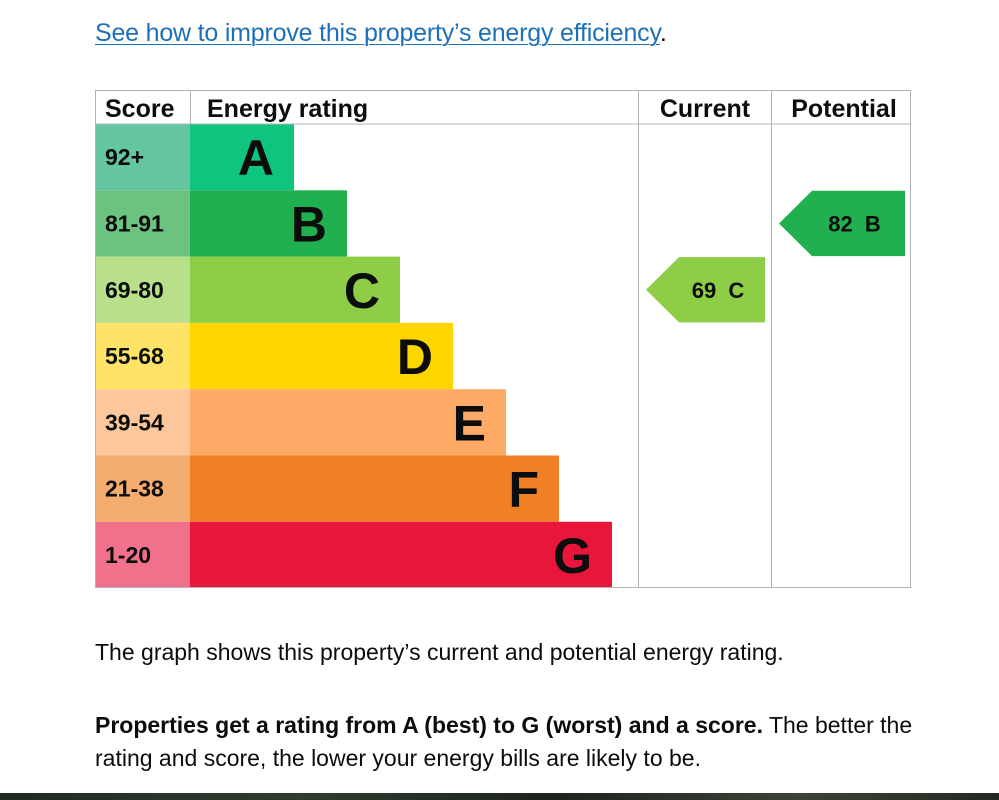 This screenshot has height=800, width=999. What do you see at coordinates (501, 109) in the screenshot?
I see `table-header: Score Energy rating Current Potential` at bounding box center [501, 109].